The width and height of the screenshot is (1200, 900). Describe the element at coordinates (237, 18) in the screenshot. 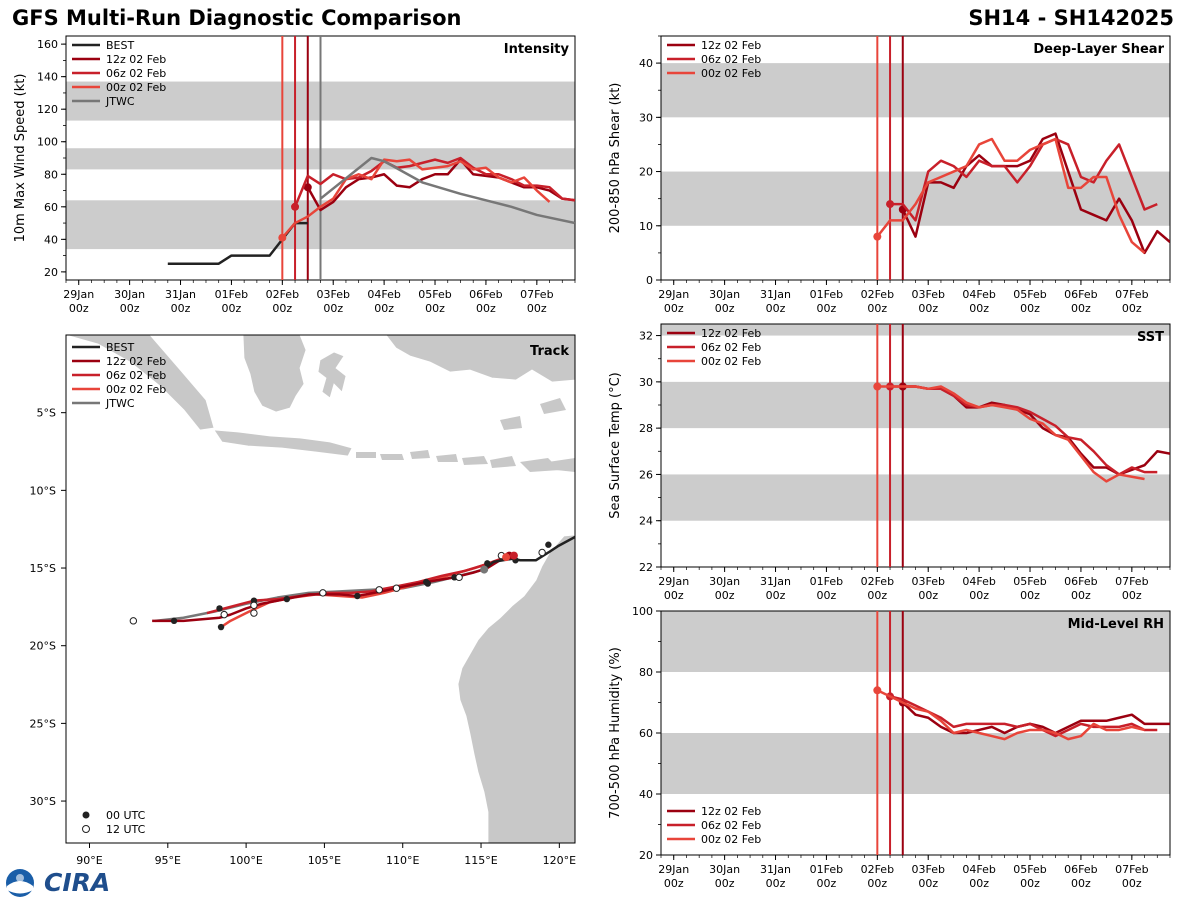

I see `figure-title: GFS Multi-Run Diagnostic Comparison` at that location.